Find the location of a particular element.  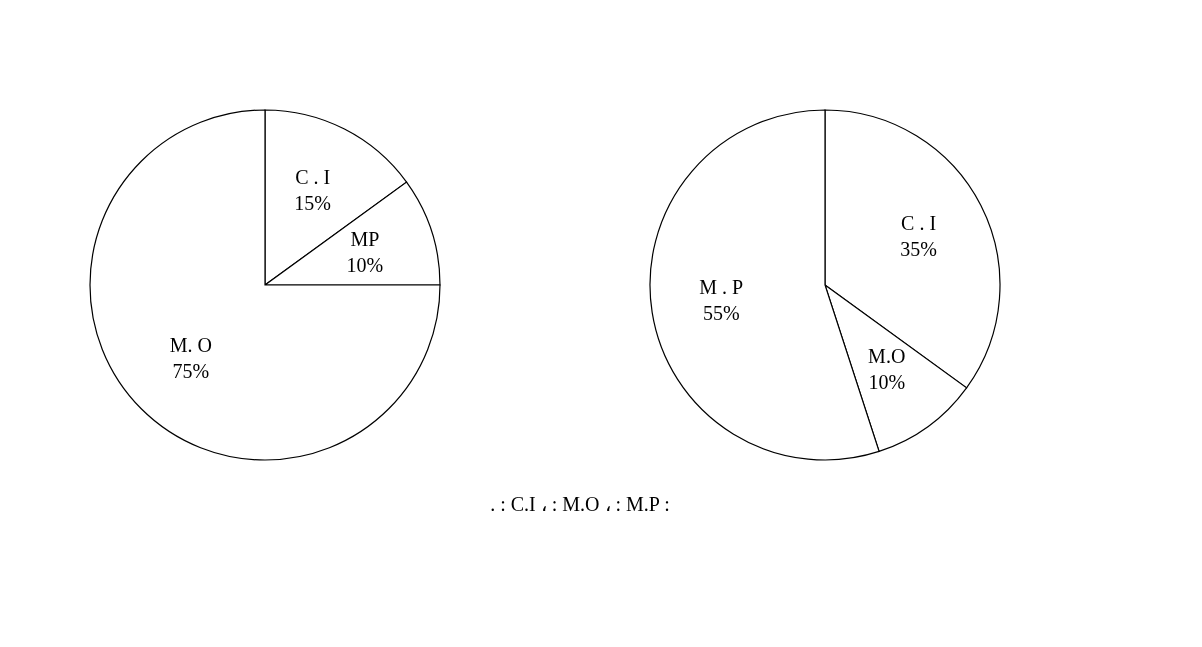

text: . : C.I ، : M.O ، : M.P : is located at coordinates (580, 504).